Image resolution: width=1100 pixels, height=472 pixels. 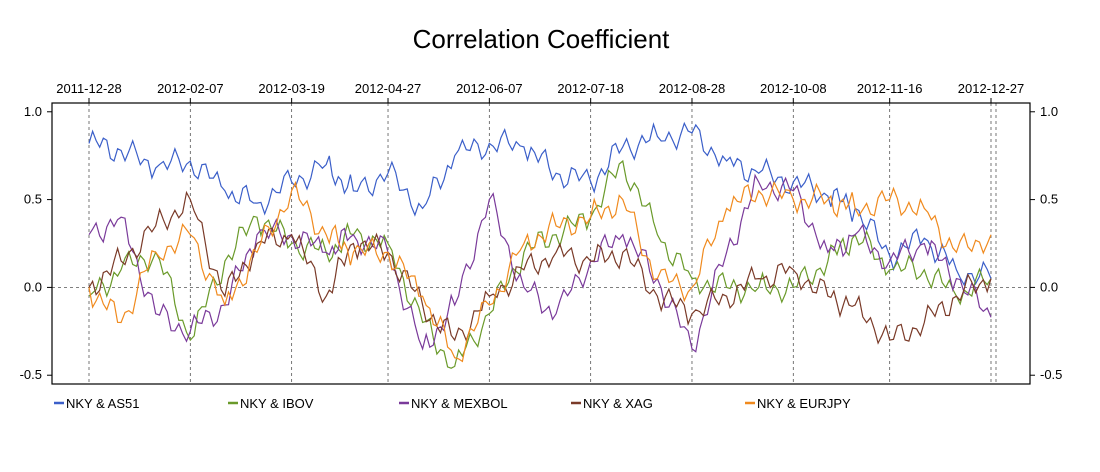 What do you see at coordinates (692, 88) in the screenshot?
I see `x-tick-label: 2012-08-28` at bounding box center [692, 88].